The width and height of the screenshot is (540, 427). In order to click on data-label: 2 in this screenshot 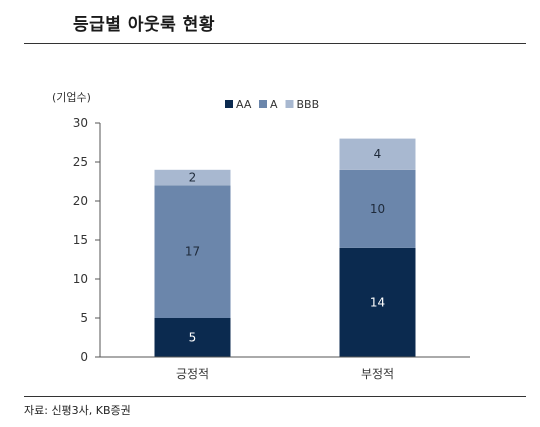, I will do `click(193, 178)`.